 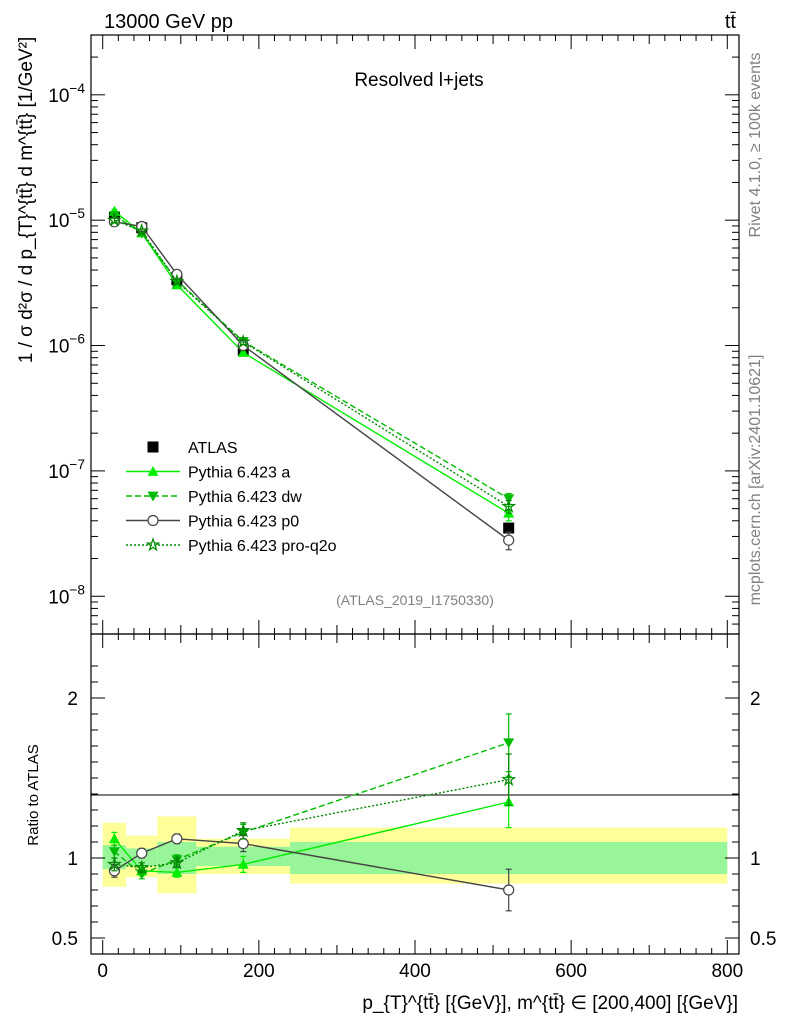 I want to click on legend-label: Pythia 6.423 pro-q2o, so click(x=262, y=546).